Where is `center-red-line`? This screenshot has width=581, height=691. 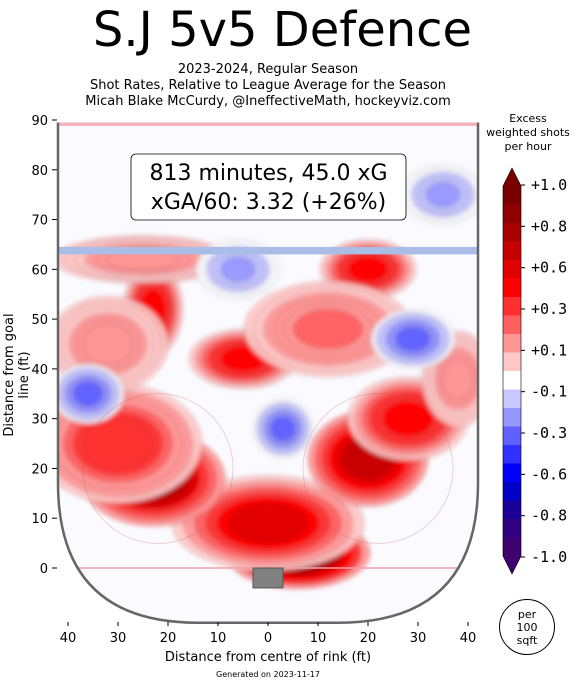
center-red-line is located at coordinates (268, 124).